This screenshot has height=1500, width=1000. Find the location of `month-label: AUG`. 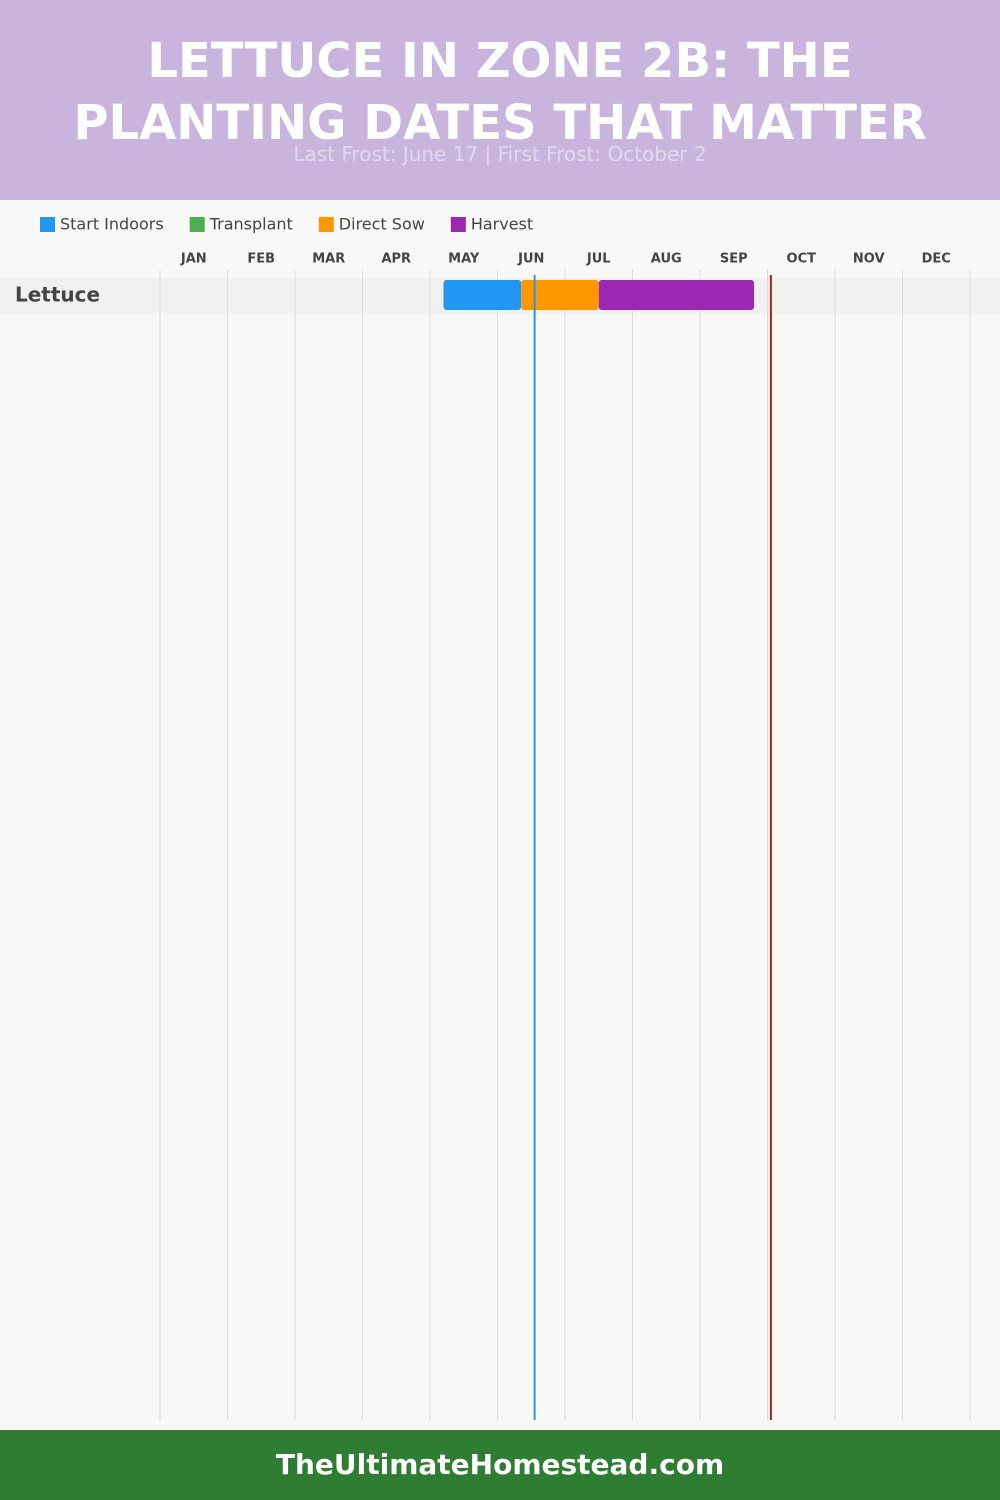

month-label: AUG is located at coordinates (666, 259).